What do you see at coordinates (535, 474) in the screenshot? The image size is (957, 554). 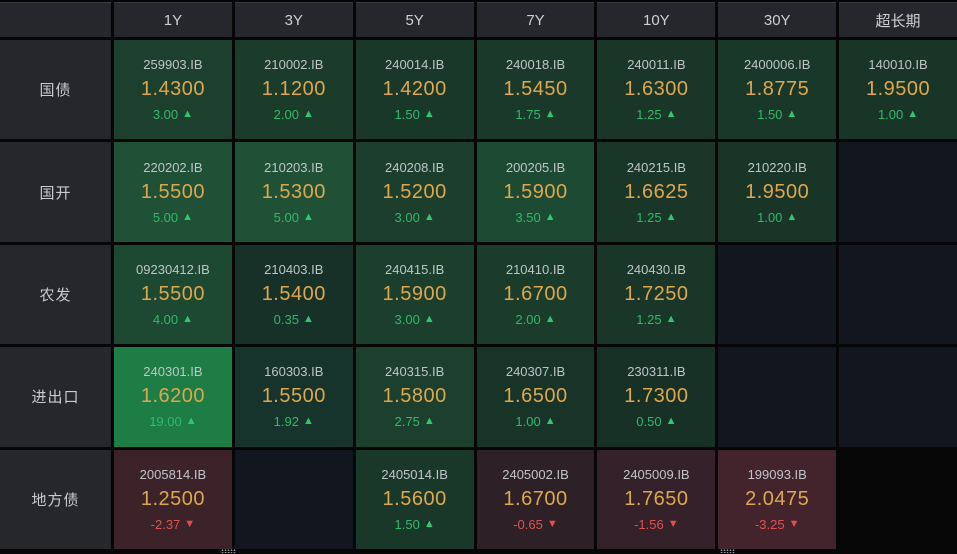 I see `bond-code: 2405002.IB` at bounding box center [535, 474].